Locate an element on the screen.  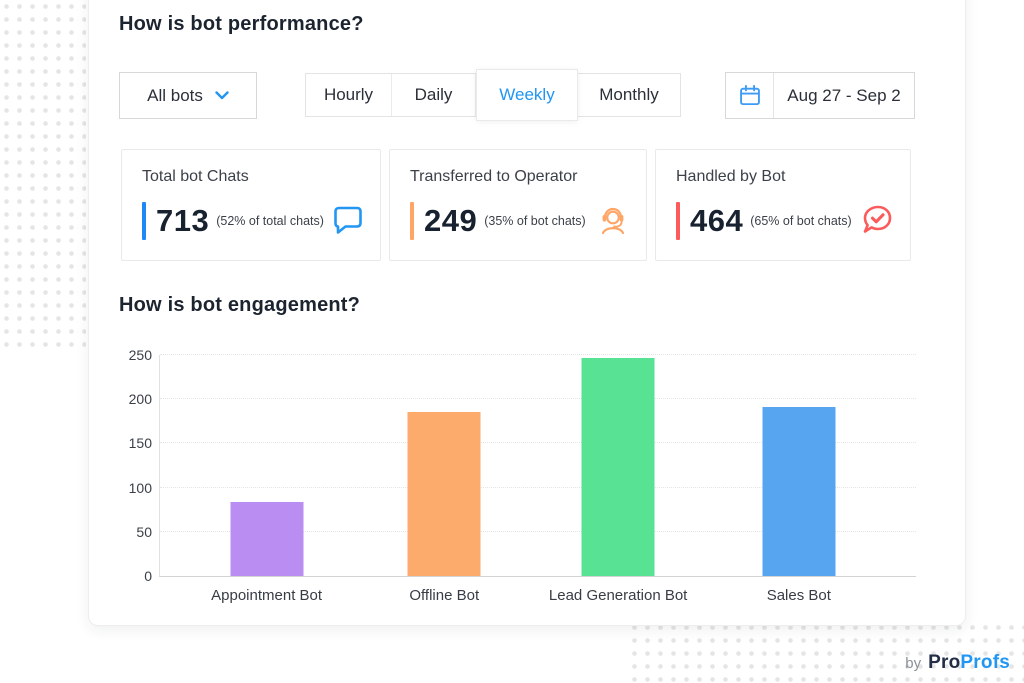
bar-column: Offline Bot is located at coordinates (444, 507).